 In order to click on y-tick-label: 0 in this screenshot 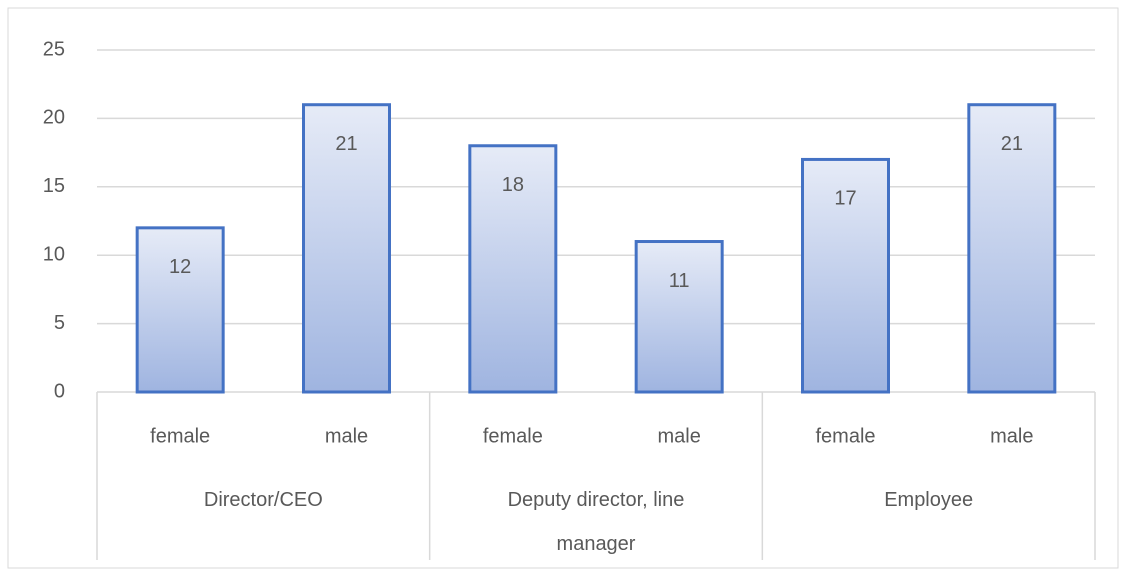, I will do `click(59, 391)`.